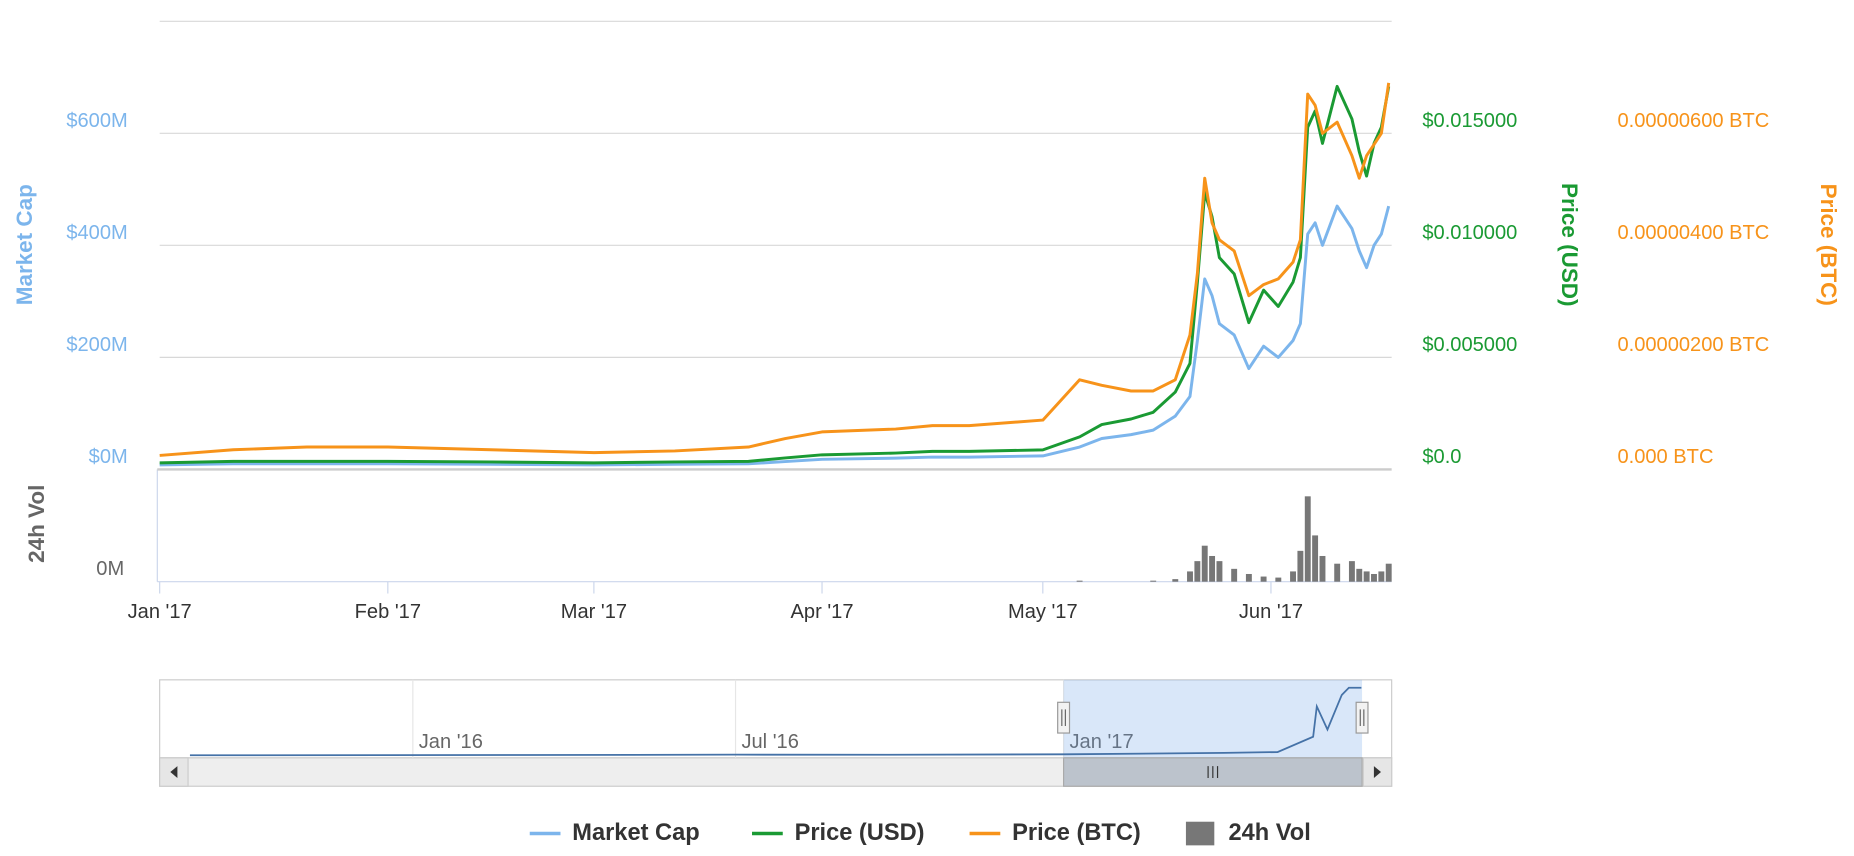  I want to click on yticks-label: $600M, so click(96, 121).